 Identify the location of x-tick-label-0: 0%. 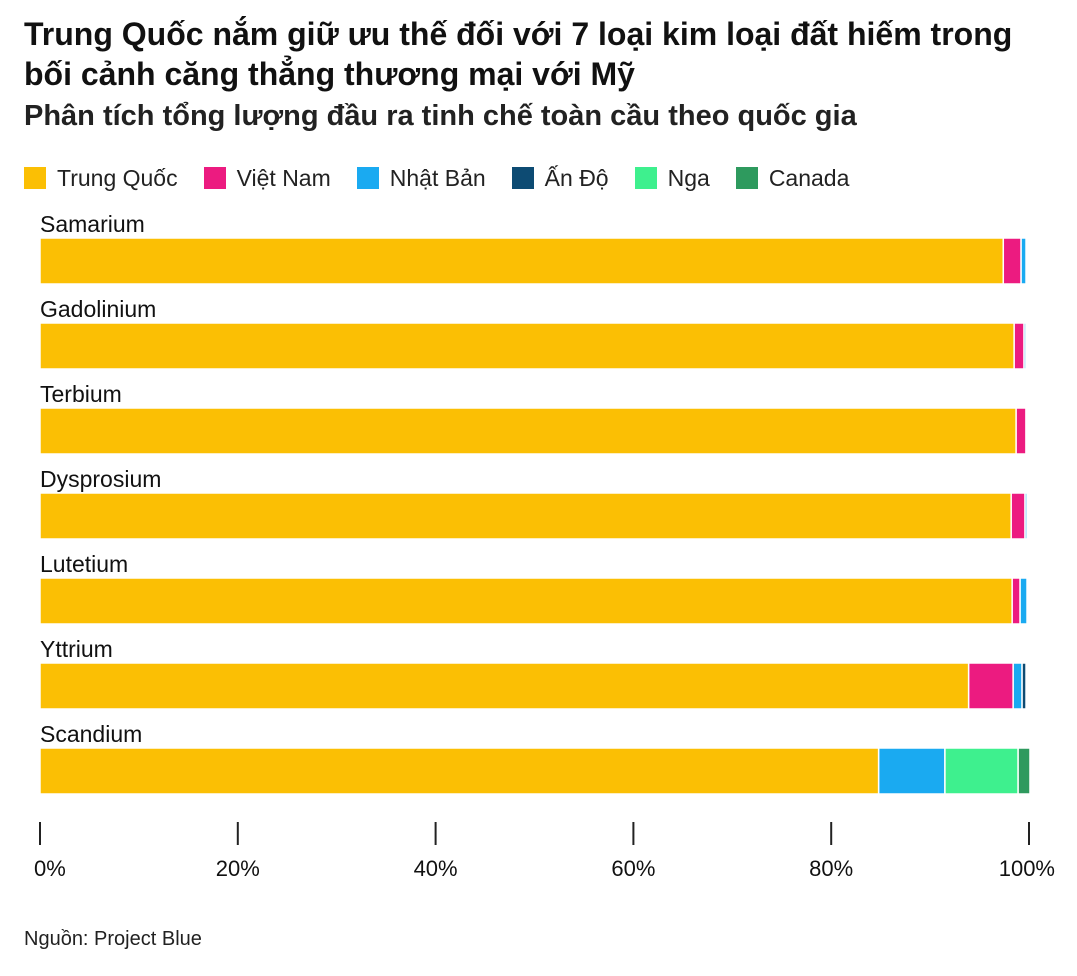
(50, 868).